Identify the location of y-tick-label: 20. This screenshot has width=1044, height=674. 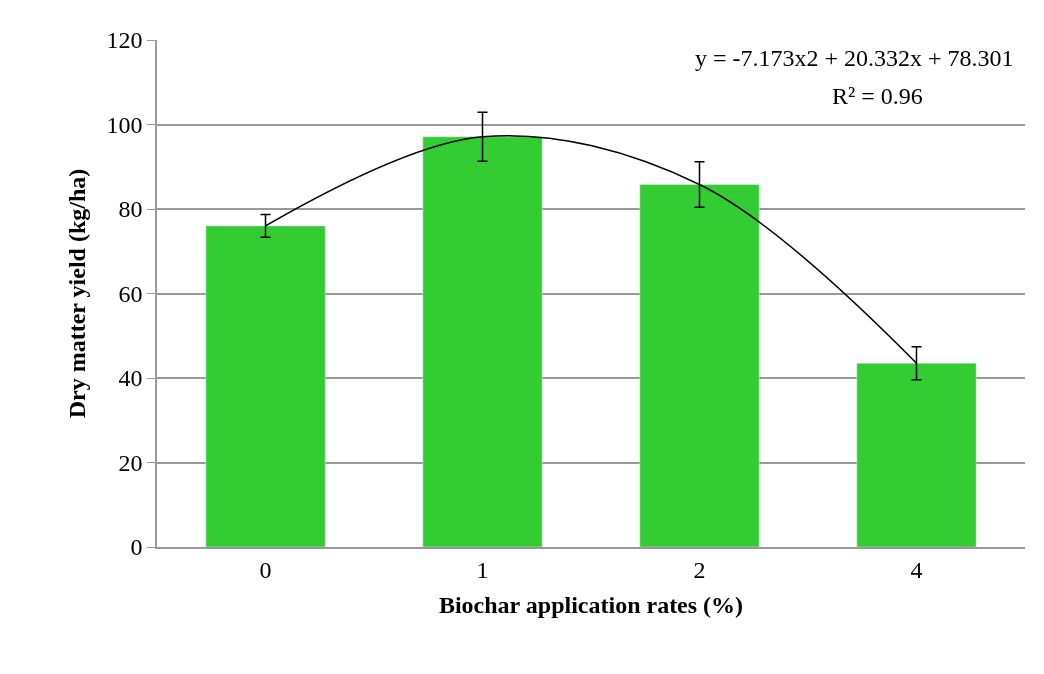
(130, 462).